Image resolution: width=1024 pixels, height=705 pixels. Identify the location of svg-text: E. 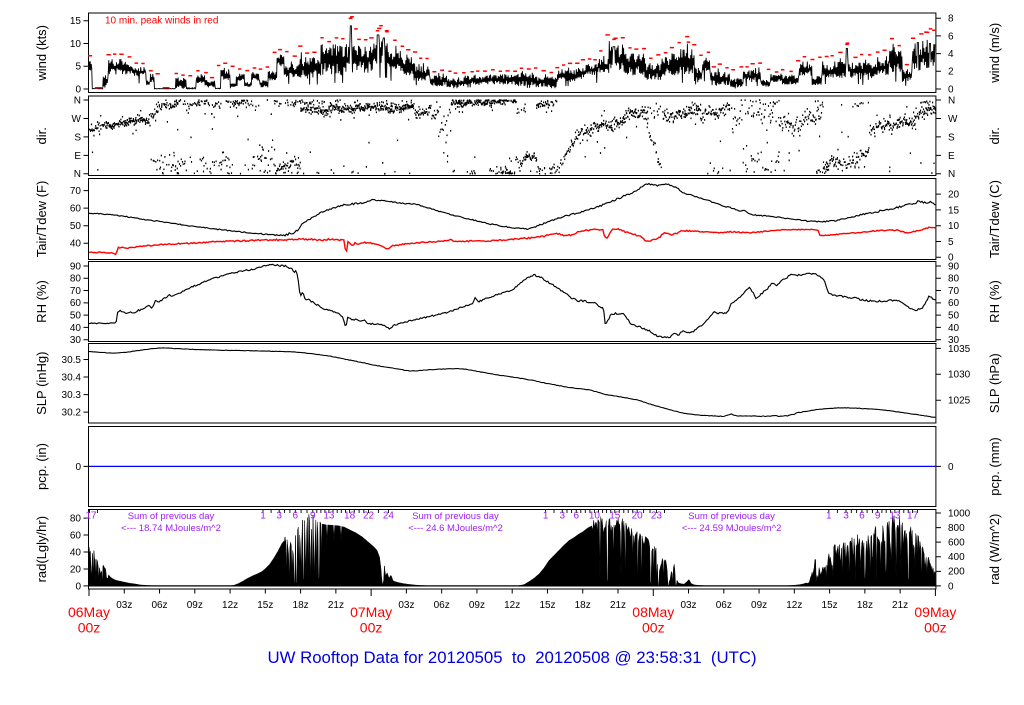
(951, 156).